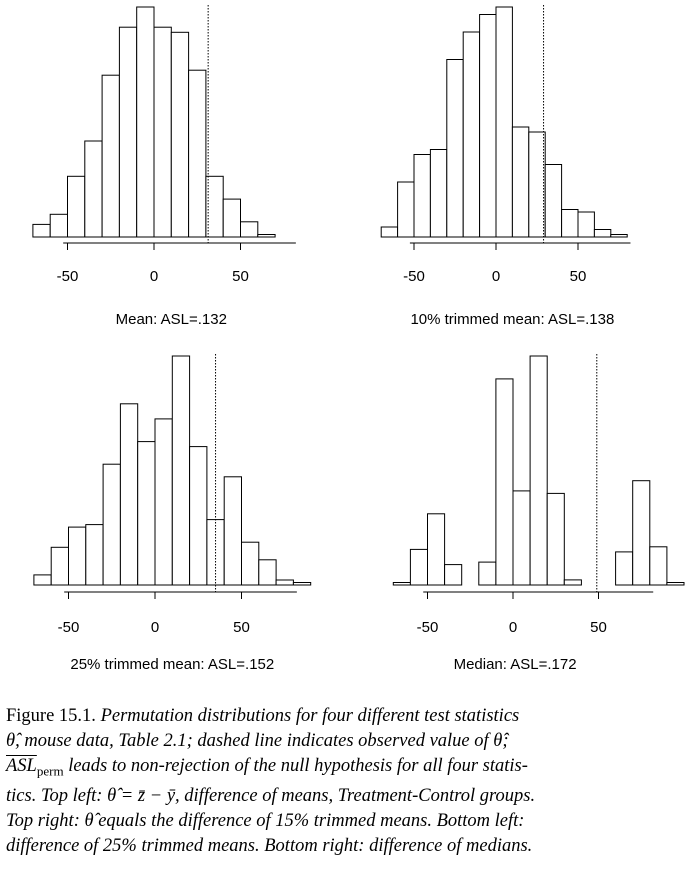 The height and width of the screenshot is (873, 697). What do you see at coordinates (171, 319) in the screenshot?
I see `panel-title: Mean: ASL=.132` at bounding box center [171, 319].